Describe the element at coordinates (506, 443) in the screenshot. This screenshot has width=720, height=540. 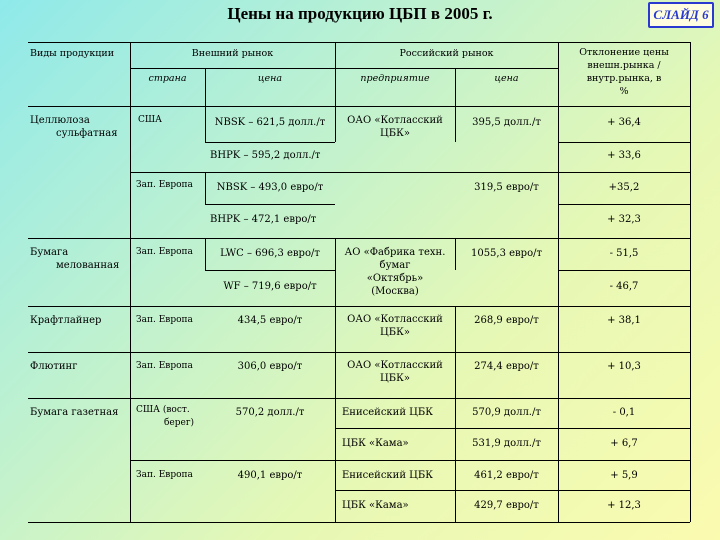
I see `price-rus: 531,9 долл./т` at that location.